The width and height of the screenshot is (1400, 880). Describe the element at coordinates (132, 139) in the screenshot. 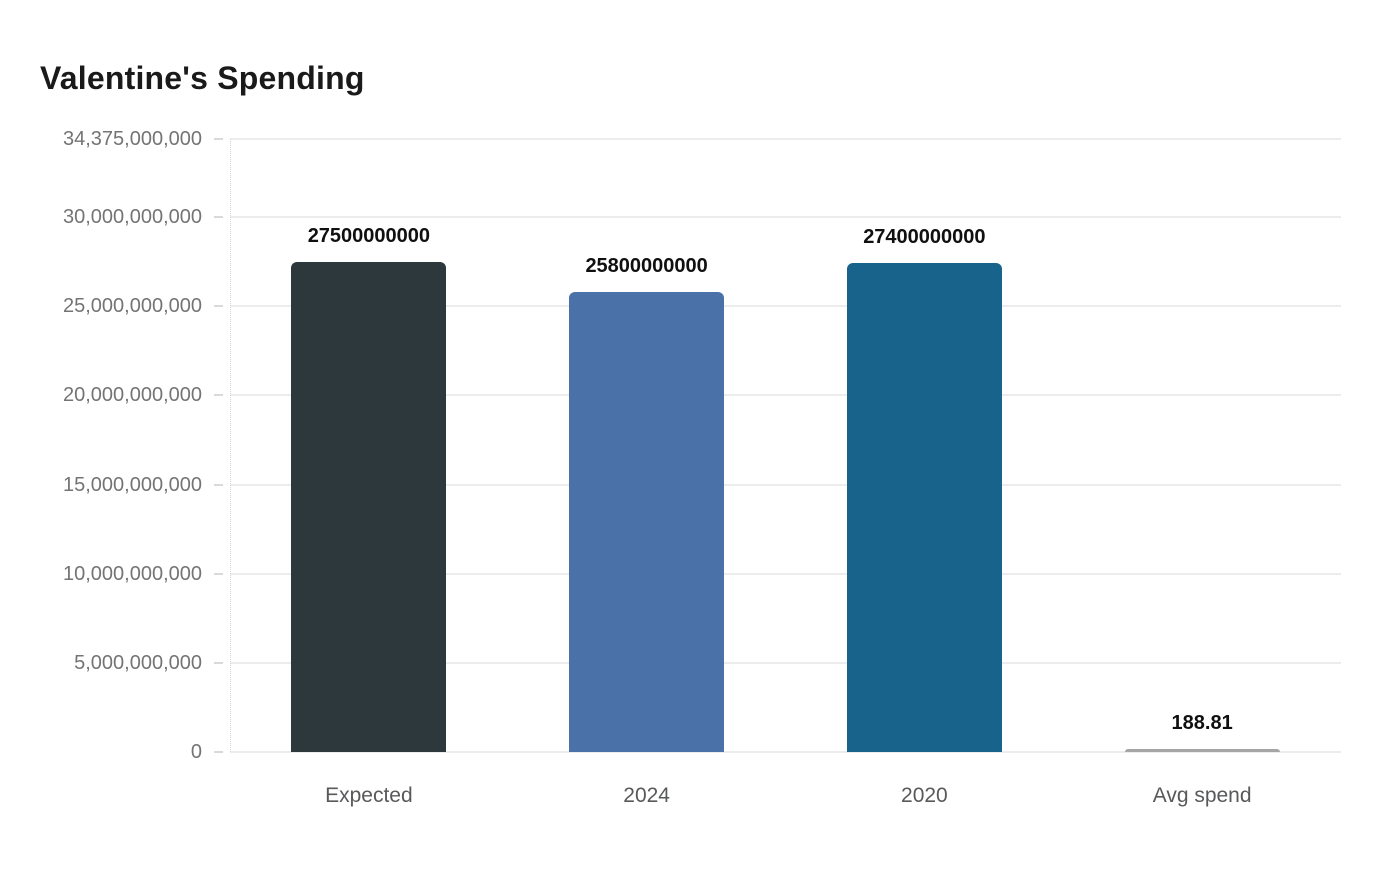

I see `y-axis-tick-label: 34,375,000,000` at that location.